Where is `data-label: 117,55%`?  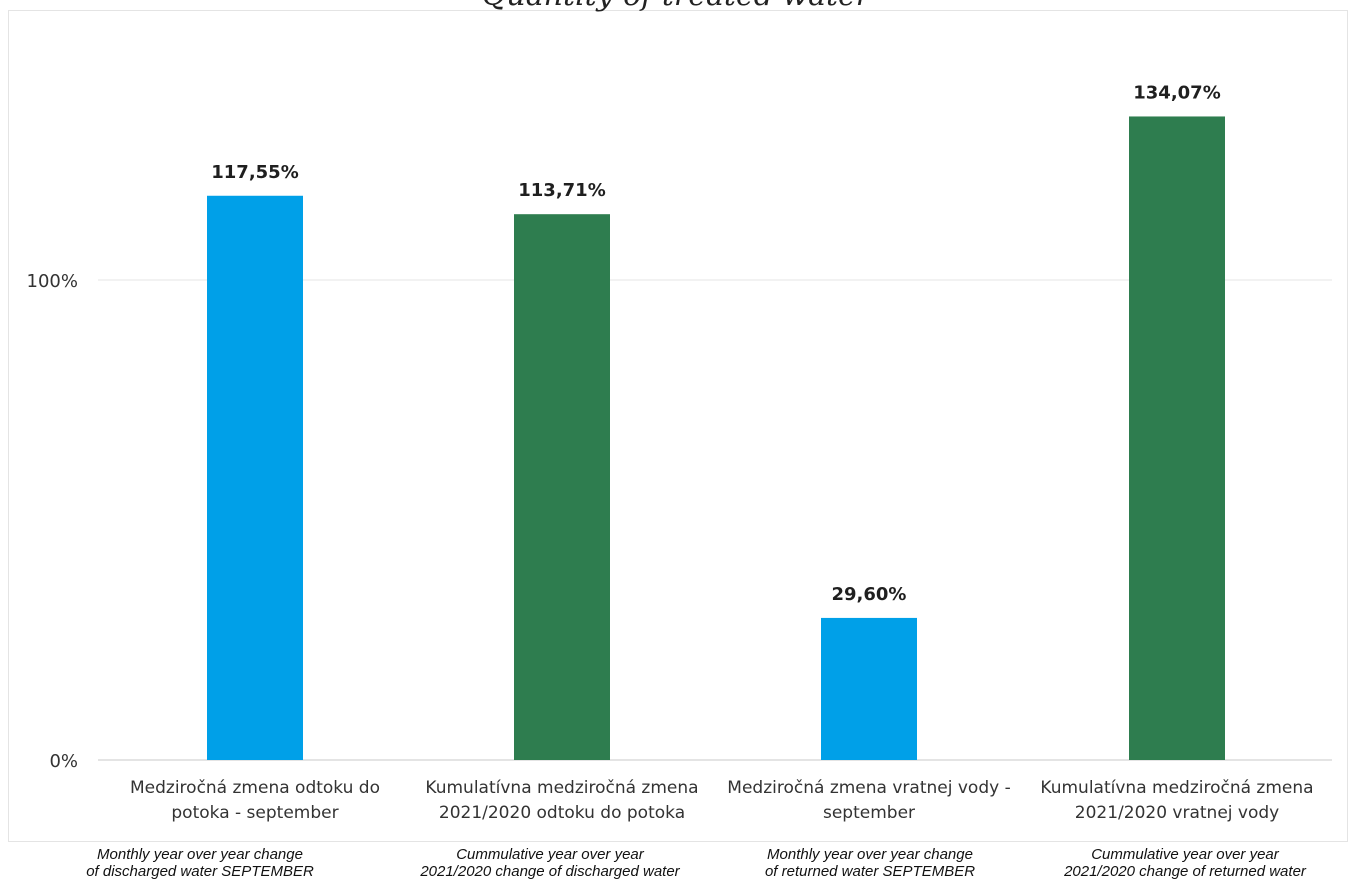
data-label: 117,55% is located at coordinates (255, 172).